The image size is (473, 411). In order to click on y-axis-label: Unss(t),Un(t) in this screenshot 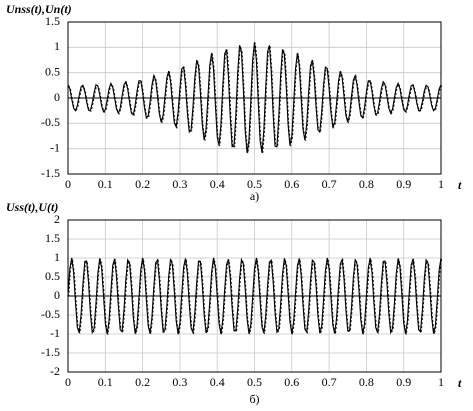, I will do `click(39, 9)`.